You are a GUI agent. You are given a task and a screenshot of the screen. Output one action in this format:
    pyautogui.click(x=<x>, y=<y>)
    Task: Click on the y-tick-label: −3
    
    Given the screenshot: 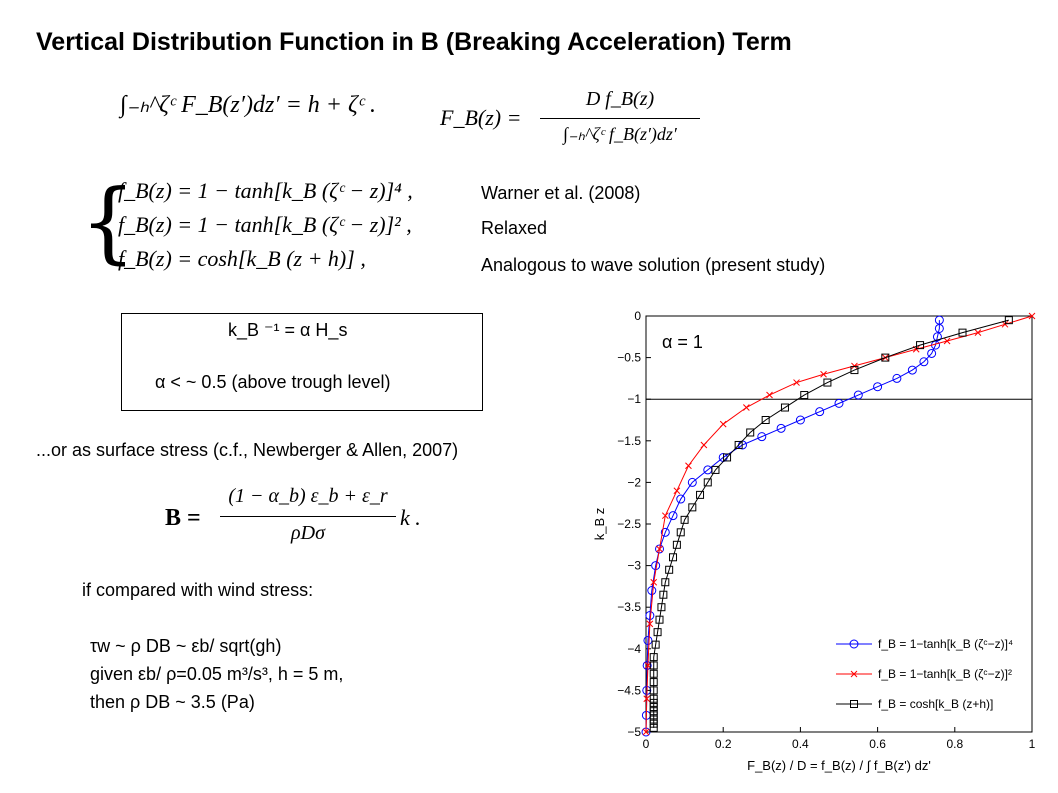 What is the action you would take?
    pyautogui.click(x=634, y=566)
    